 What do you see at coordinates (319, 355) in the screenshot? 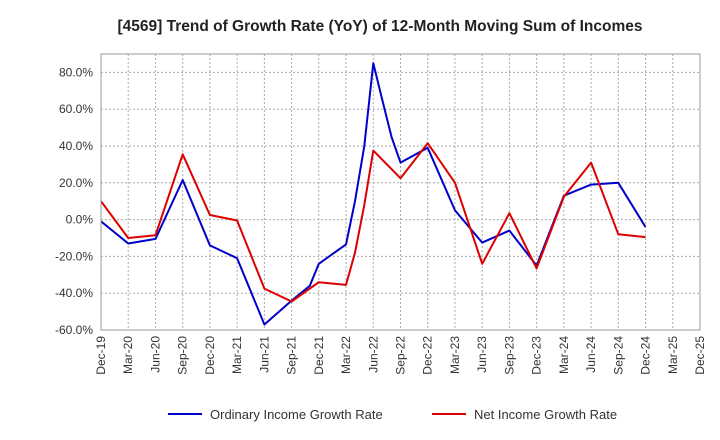
I see `x-tick-label: Dec-21` at bounding box center [319, 355].